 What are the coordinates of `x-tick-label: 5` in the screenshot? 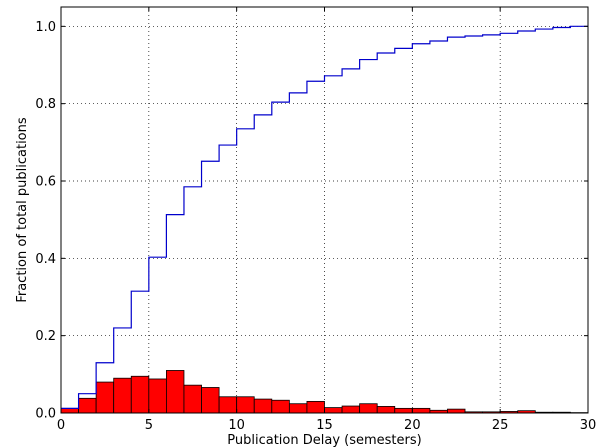 It's located at (149, 425).